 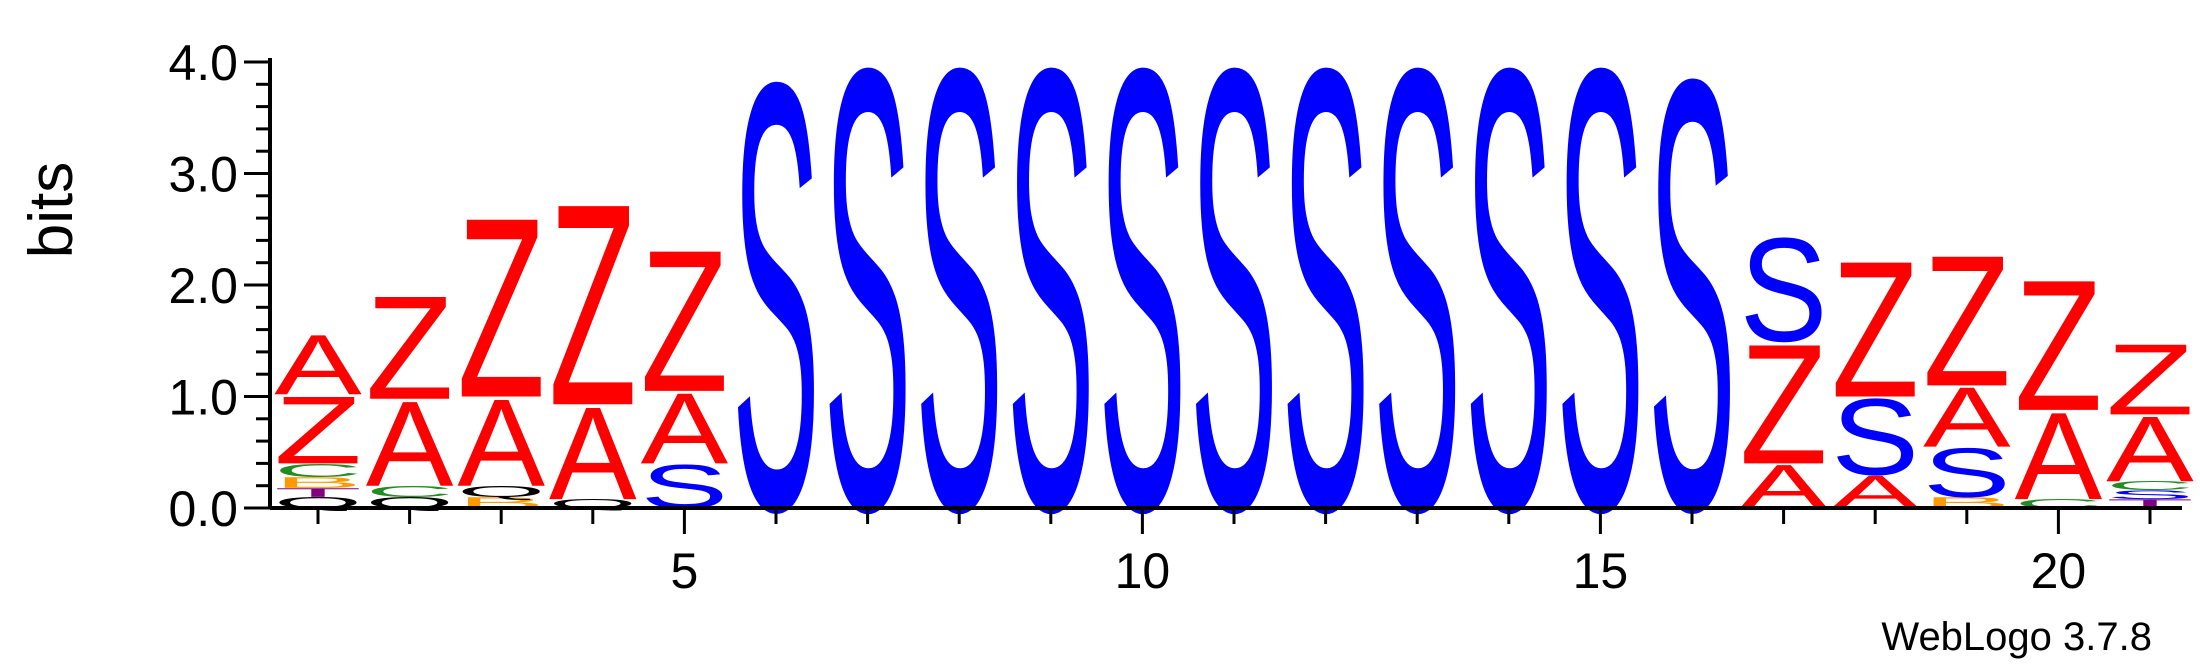 I want to click on y-tick-label: 4.0, so click(x=203, y=63).